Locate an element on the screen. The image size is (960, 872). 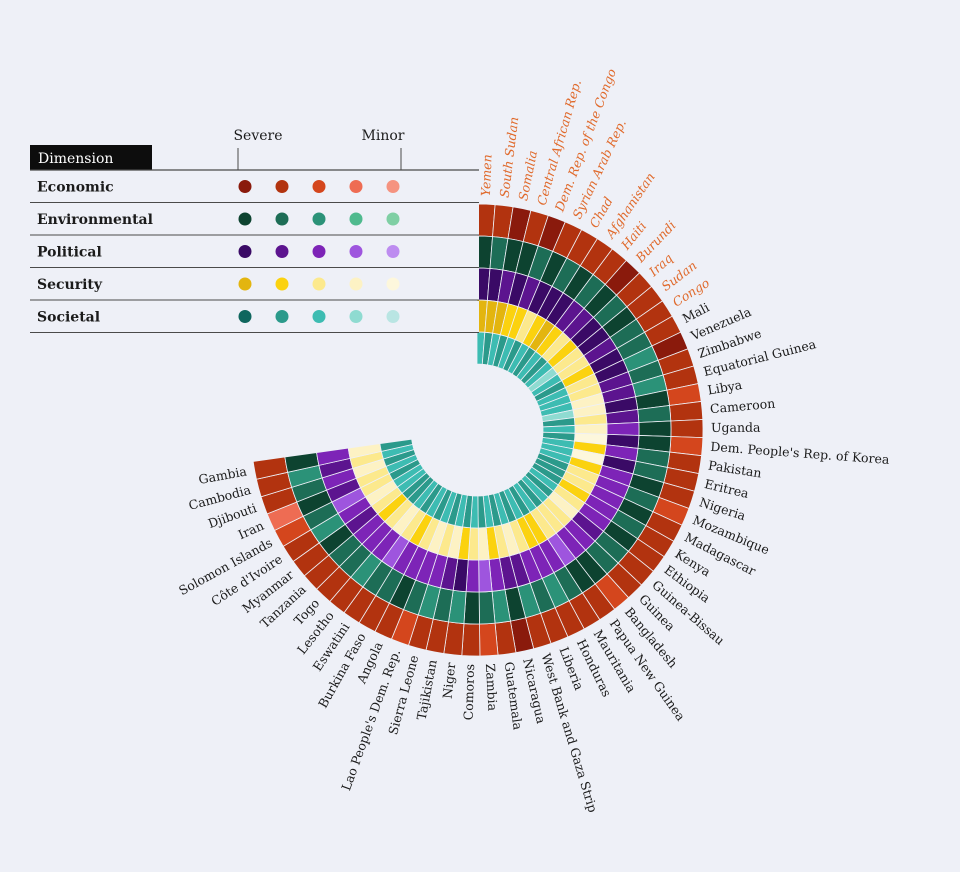
cell-comoros-economic is located at coordinates (471, 640).